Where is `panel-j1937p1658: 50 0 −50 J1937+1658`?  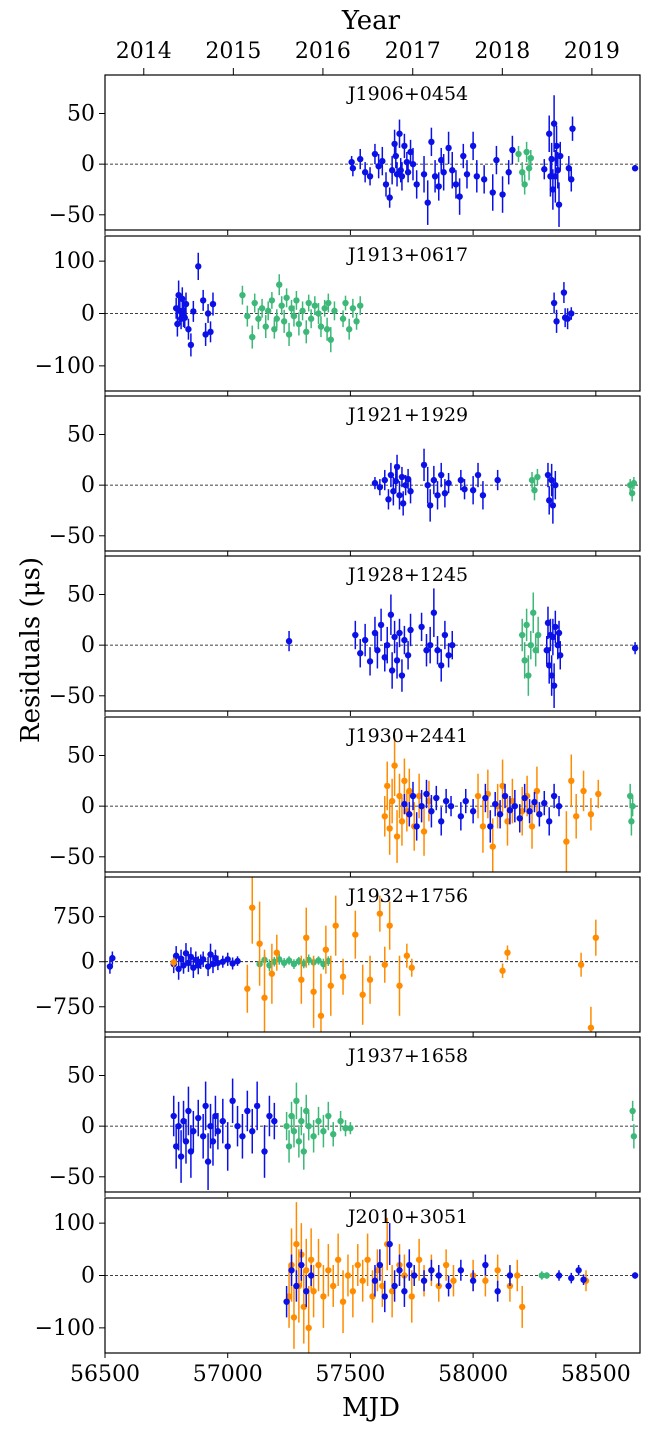 panel-j1937p1658: 50 0 −50 J1937+1658 is located at coordinates (345, 1116).